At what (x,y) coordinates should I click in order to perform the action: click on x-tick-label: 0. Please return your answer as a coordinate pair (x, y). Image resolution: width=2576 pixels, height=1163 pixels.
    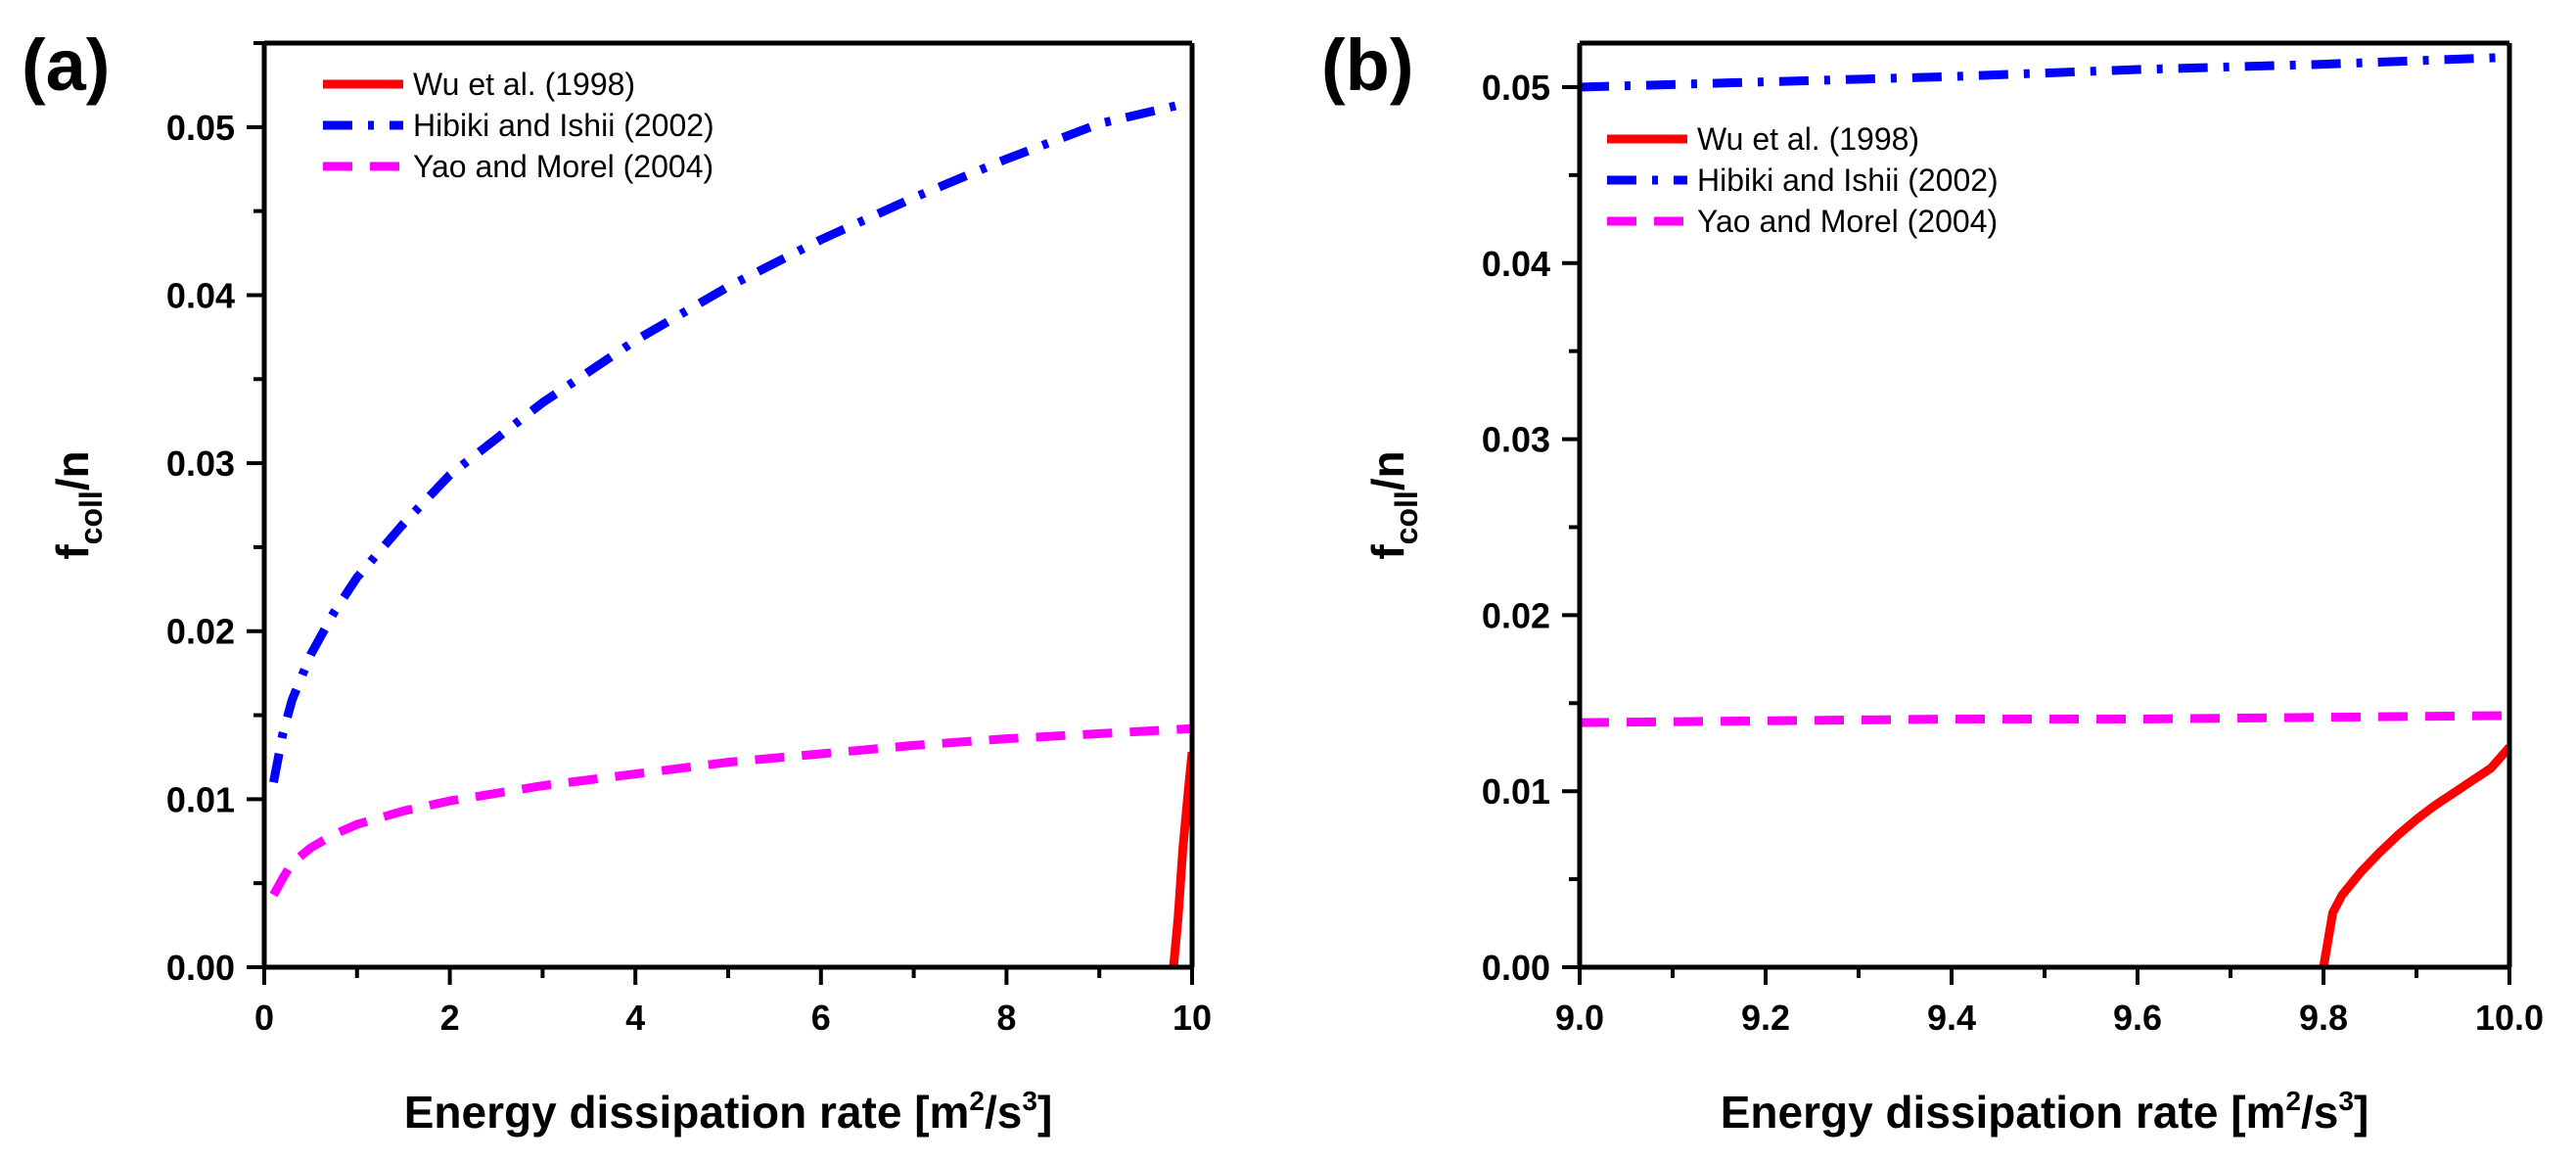
    Looking at the image, I should click on (264, 1018).